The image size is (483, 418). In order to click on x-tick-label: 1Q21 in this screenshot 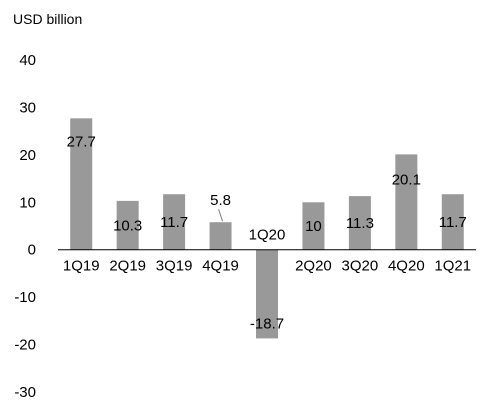, I will do `click(452, 266)`.